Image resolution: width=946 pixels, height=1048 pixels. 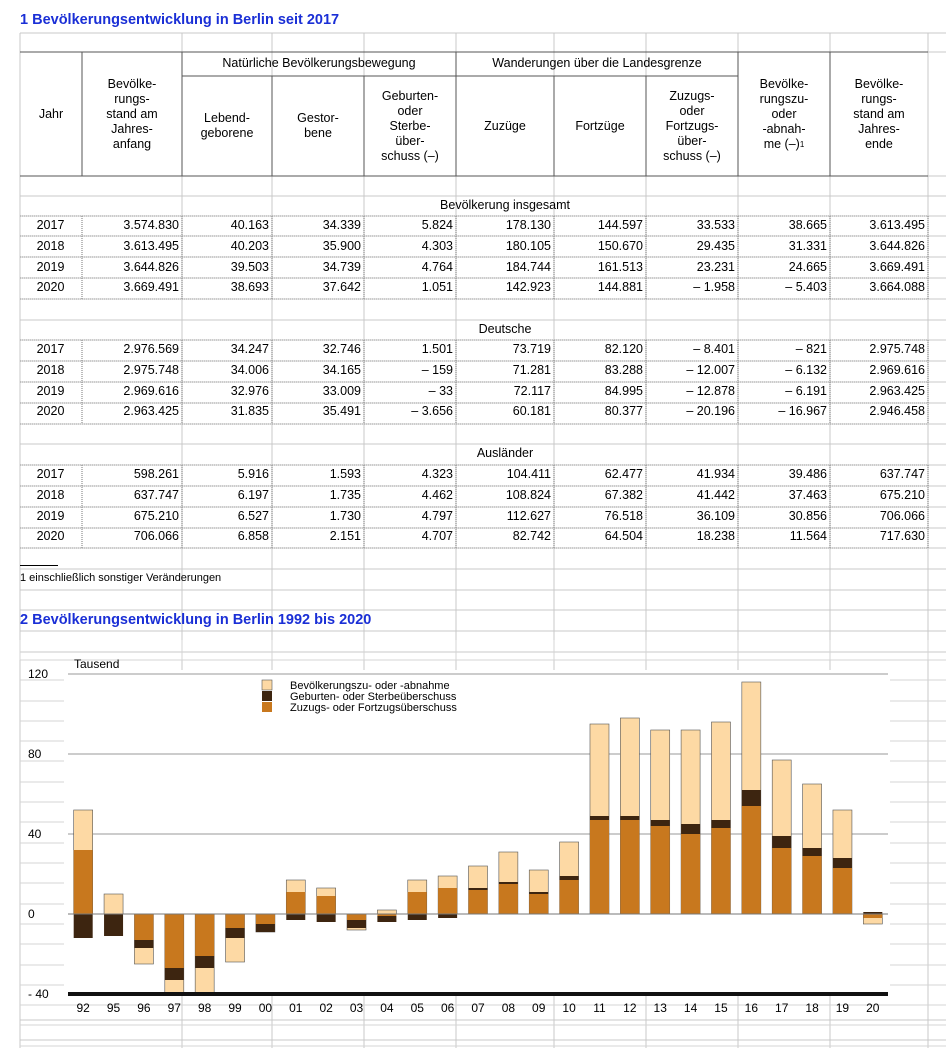 I want to click on table-cell: 2.151, so click(x=345, y=536).